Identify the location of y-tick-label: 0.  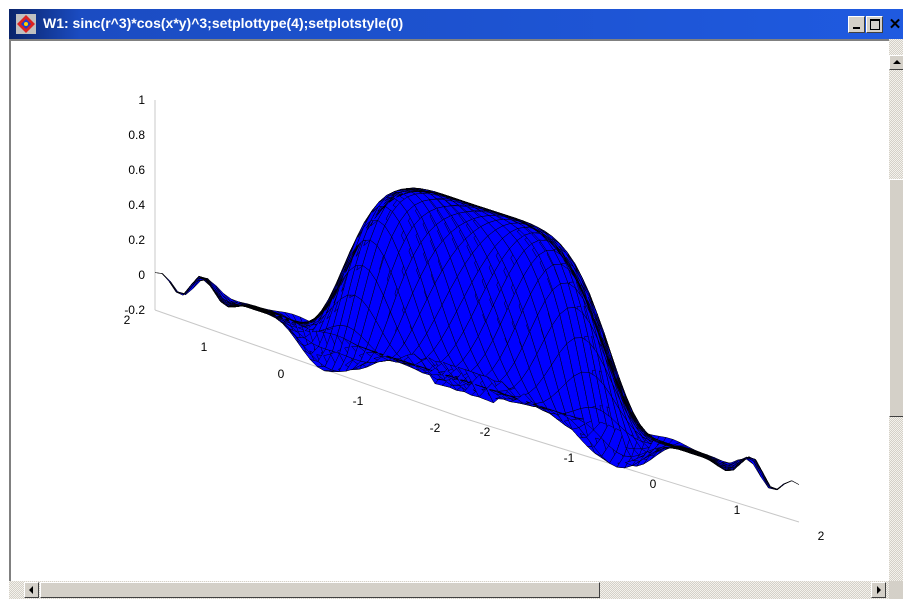
(281, 374).